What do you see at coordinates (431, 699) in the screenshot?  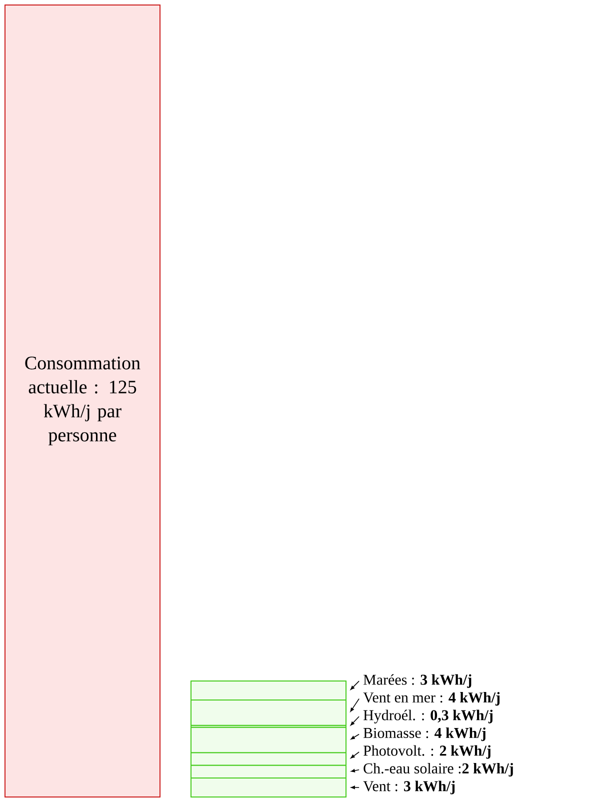 I see `data-label: Vent en mer : 4 kWh/j` at bounding box center [431, 699].